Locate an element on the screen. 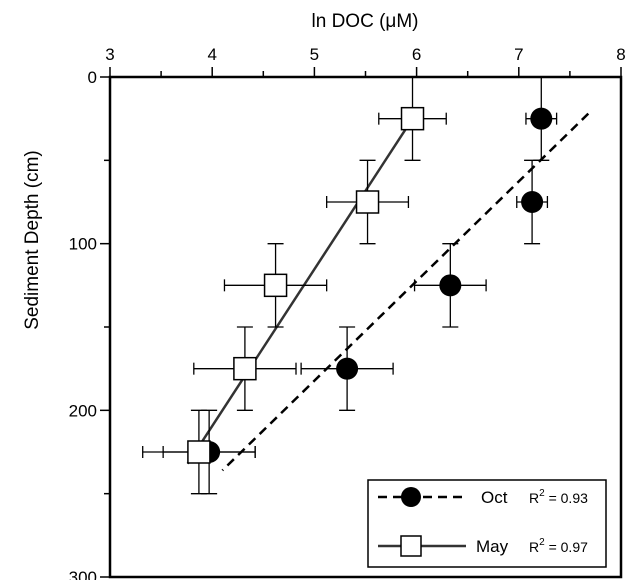 Image resolution: width=628 pixels, height=580 pixels. legend-oct-r2-exp: 2 is located at coordinates (542, 493).